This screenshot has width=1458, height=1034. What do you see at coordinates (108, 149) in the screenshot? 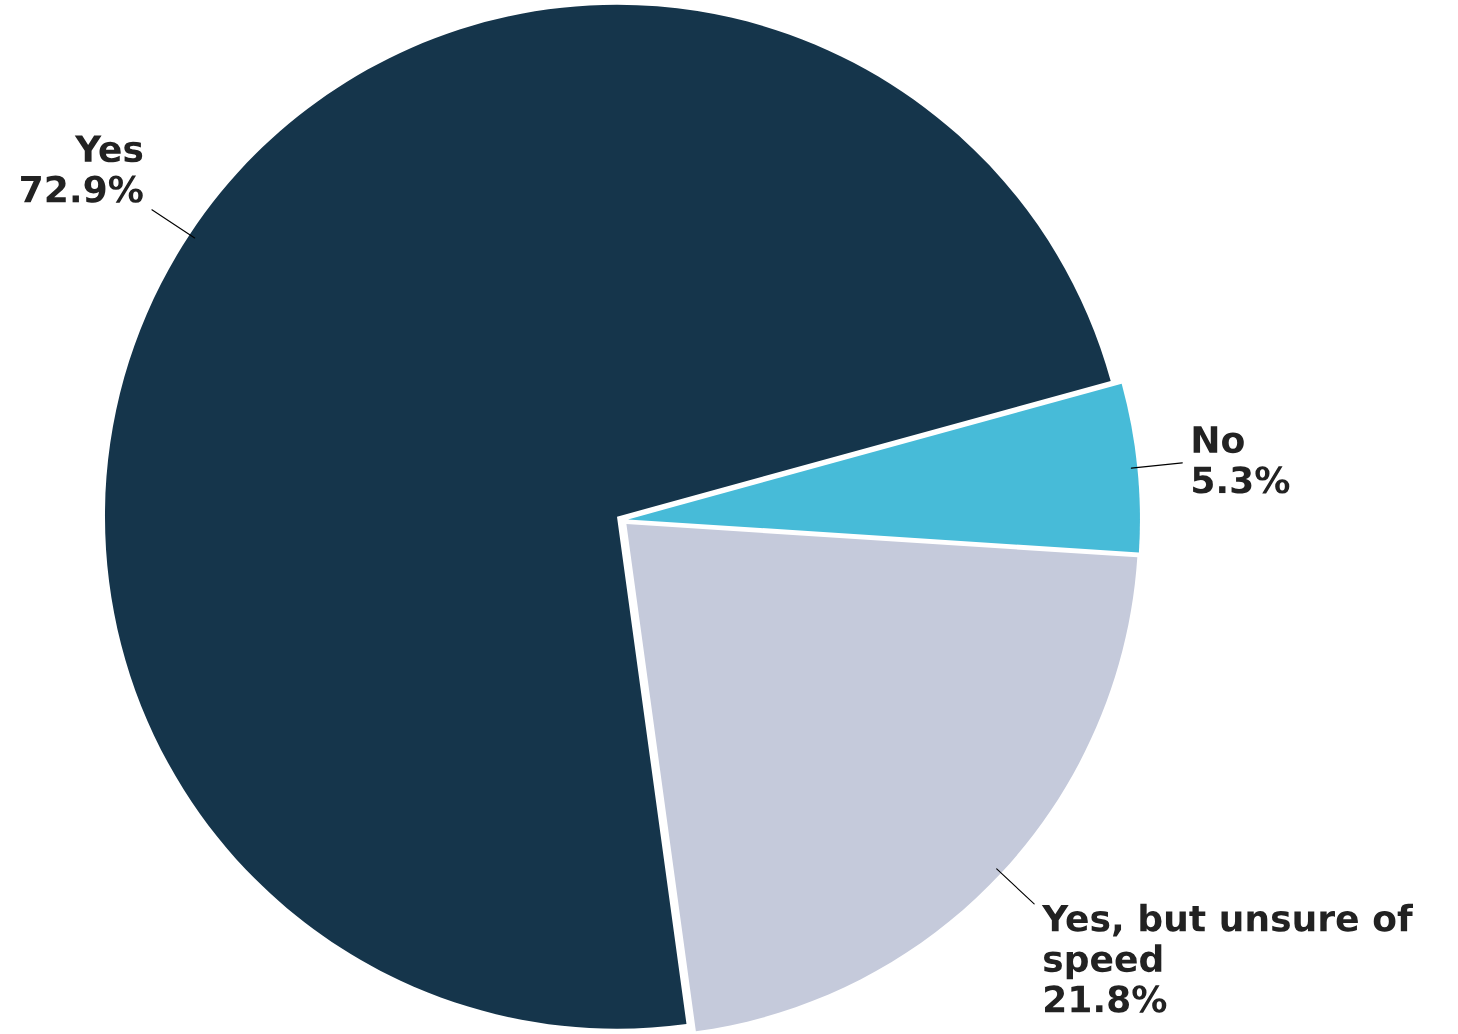
I see `slice-label: Yes` at bounding box center [108, 149].